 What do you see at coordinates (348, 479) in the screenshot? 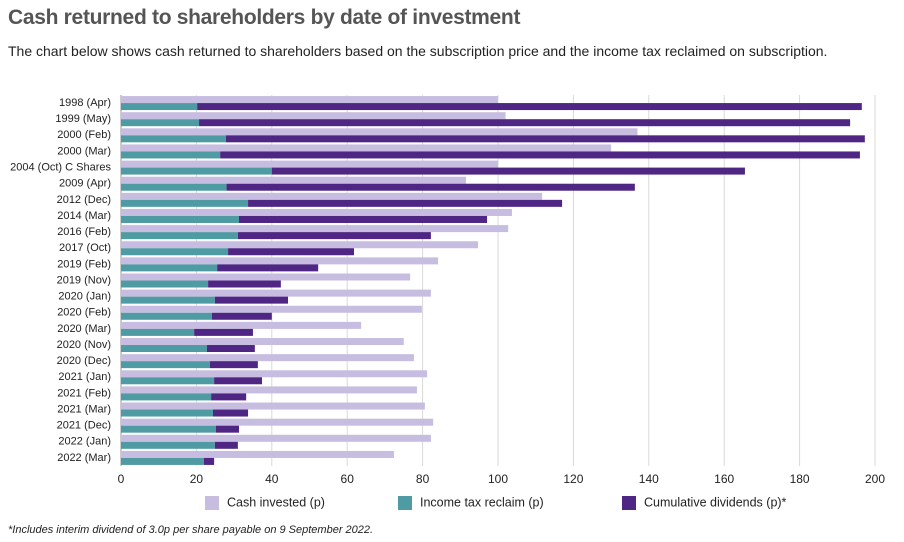
I see `x-tick-label: 60` at bounding box center [348, 479].